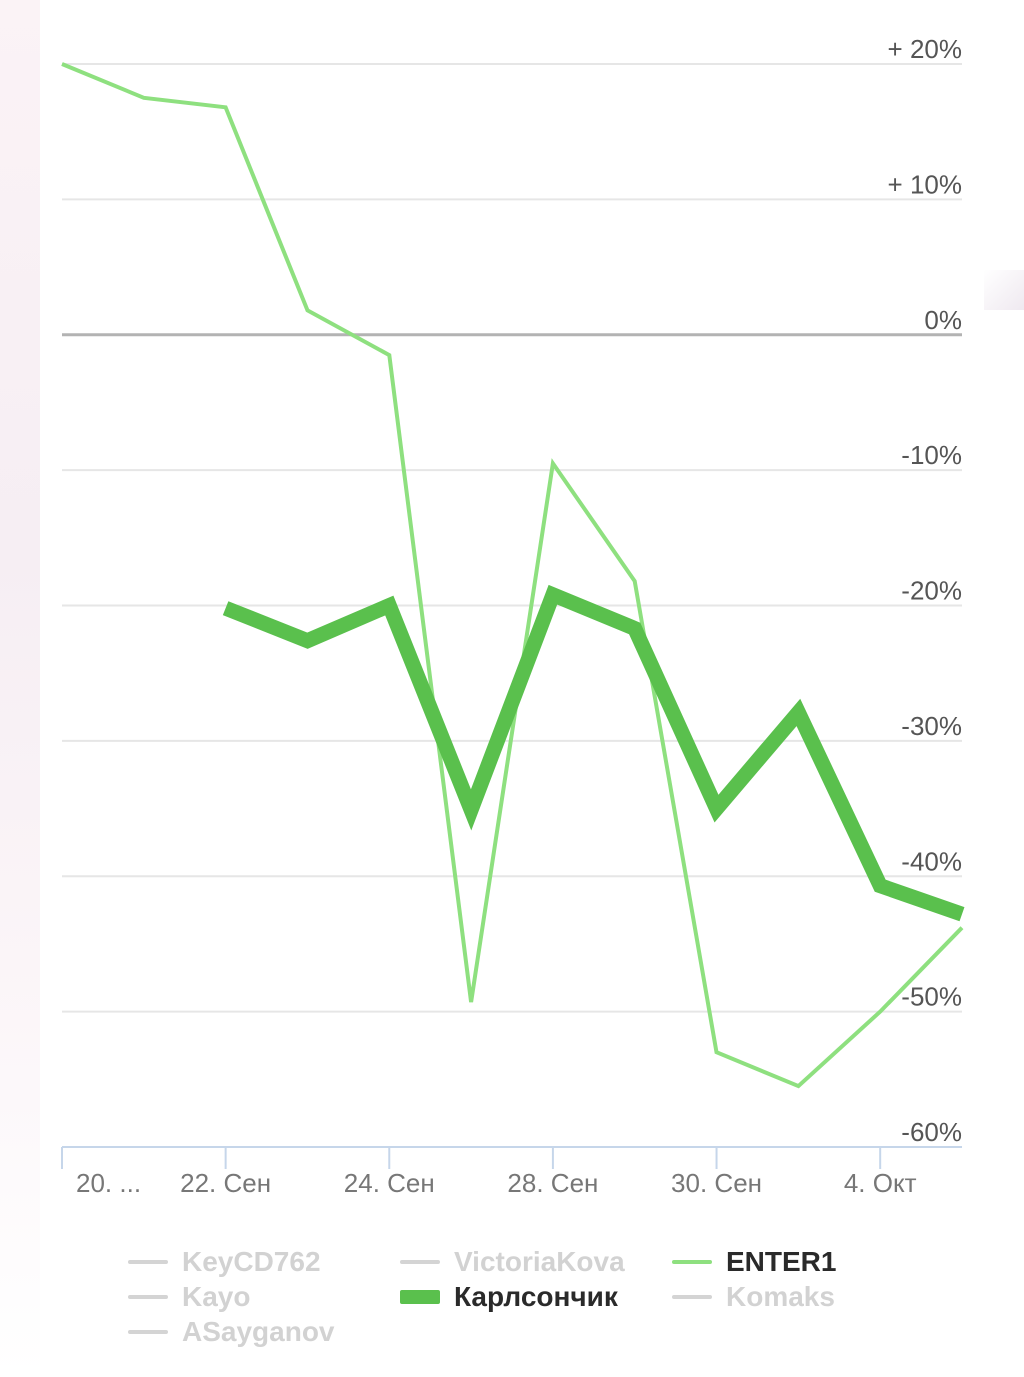 Image resolution: width=1024 pixels, height=1377 pixels. Describe the element at coordinates (552, 1183) in the screenshot. I see `x-tick-label: 28. Сен` at that location.